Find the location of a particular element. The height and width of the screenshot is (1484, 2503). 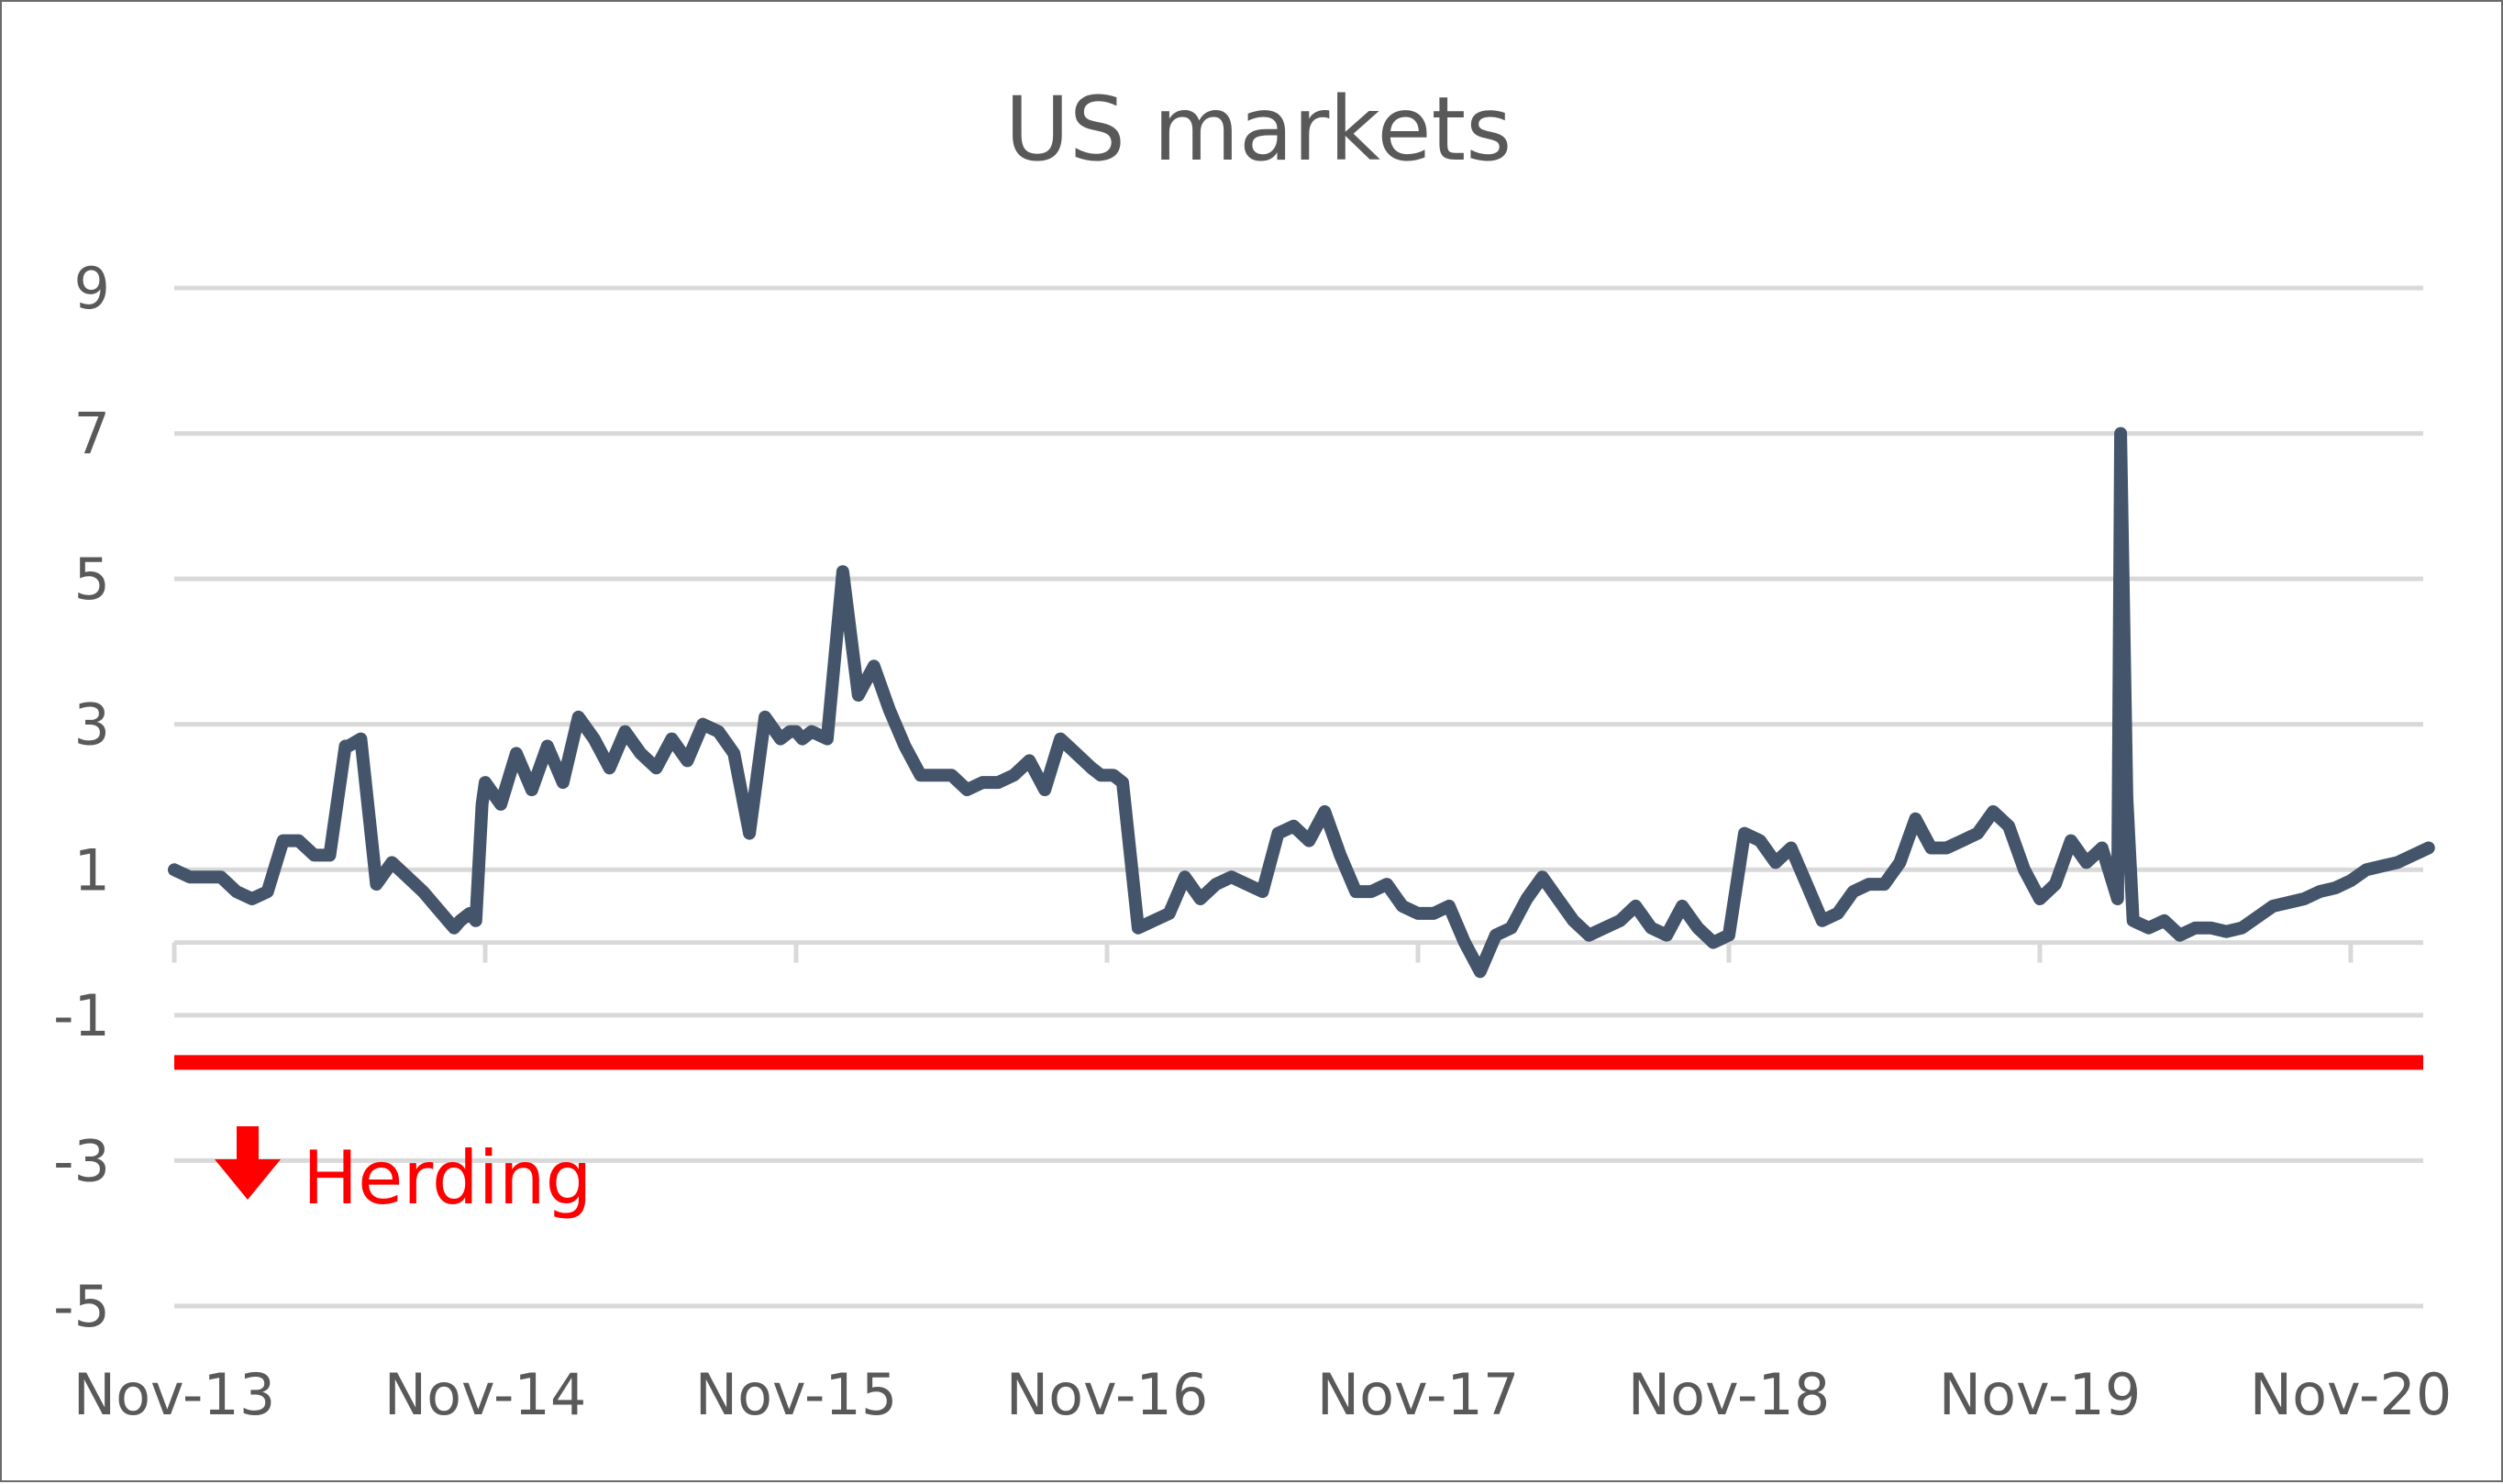

x-tick-label: Nov-16 is located at coordinates (1107, 1394).